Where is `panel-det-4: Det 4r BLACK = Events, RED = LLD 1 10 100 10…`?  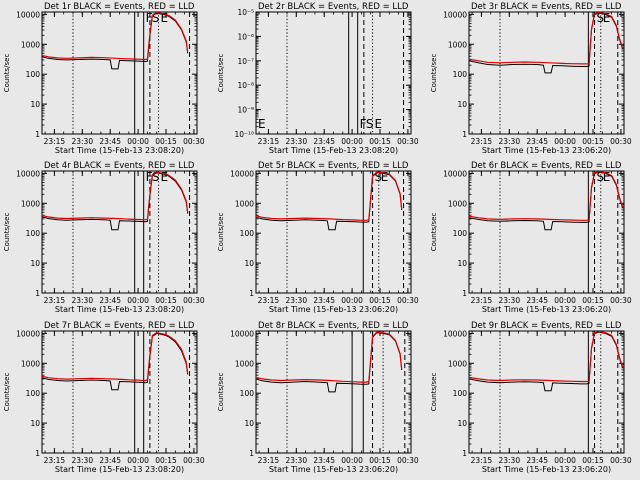 panel-det-4: Det 4r BLACK = Events, RED = LLD 1 10 100 10… is located at coordinates (104, 237).